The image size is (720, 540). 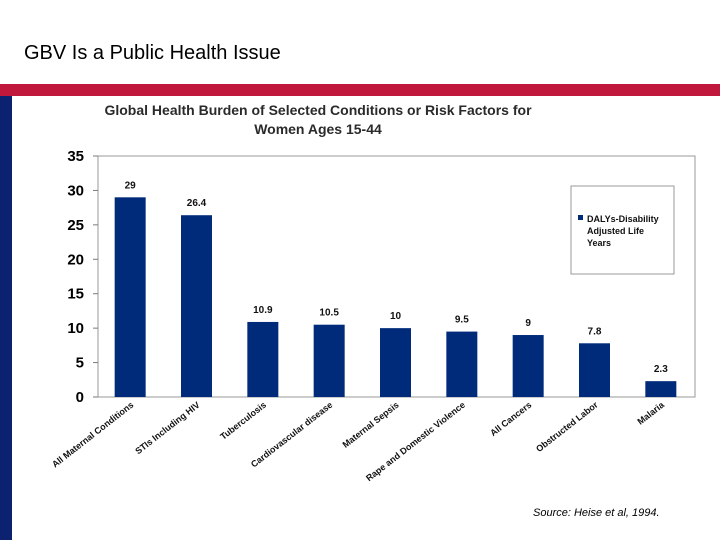 I want to click on data-label: 2.3, so click(x=661, y=369).